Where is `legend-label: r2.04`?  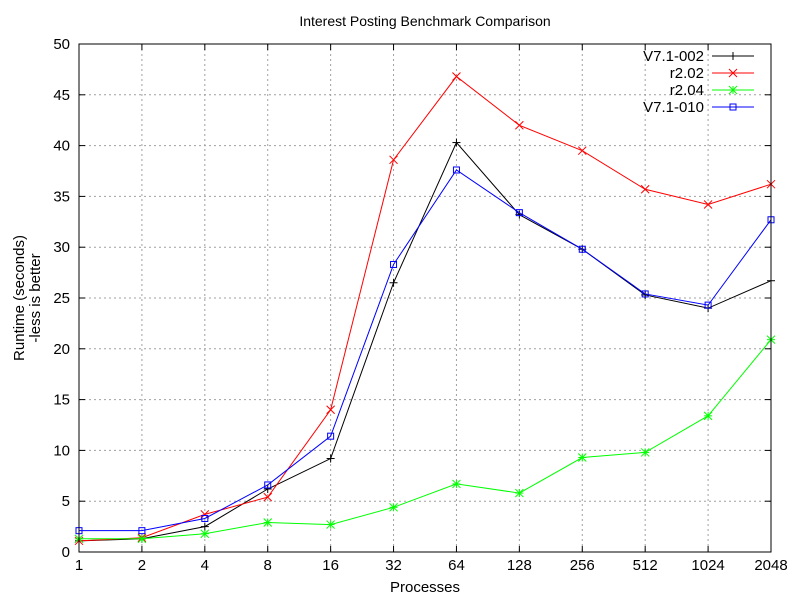
legend-label: r2.04 is located at coordinates (687, 90).